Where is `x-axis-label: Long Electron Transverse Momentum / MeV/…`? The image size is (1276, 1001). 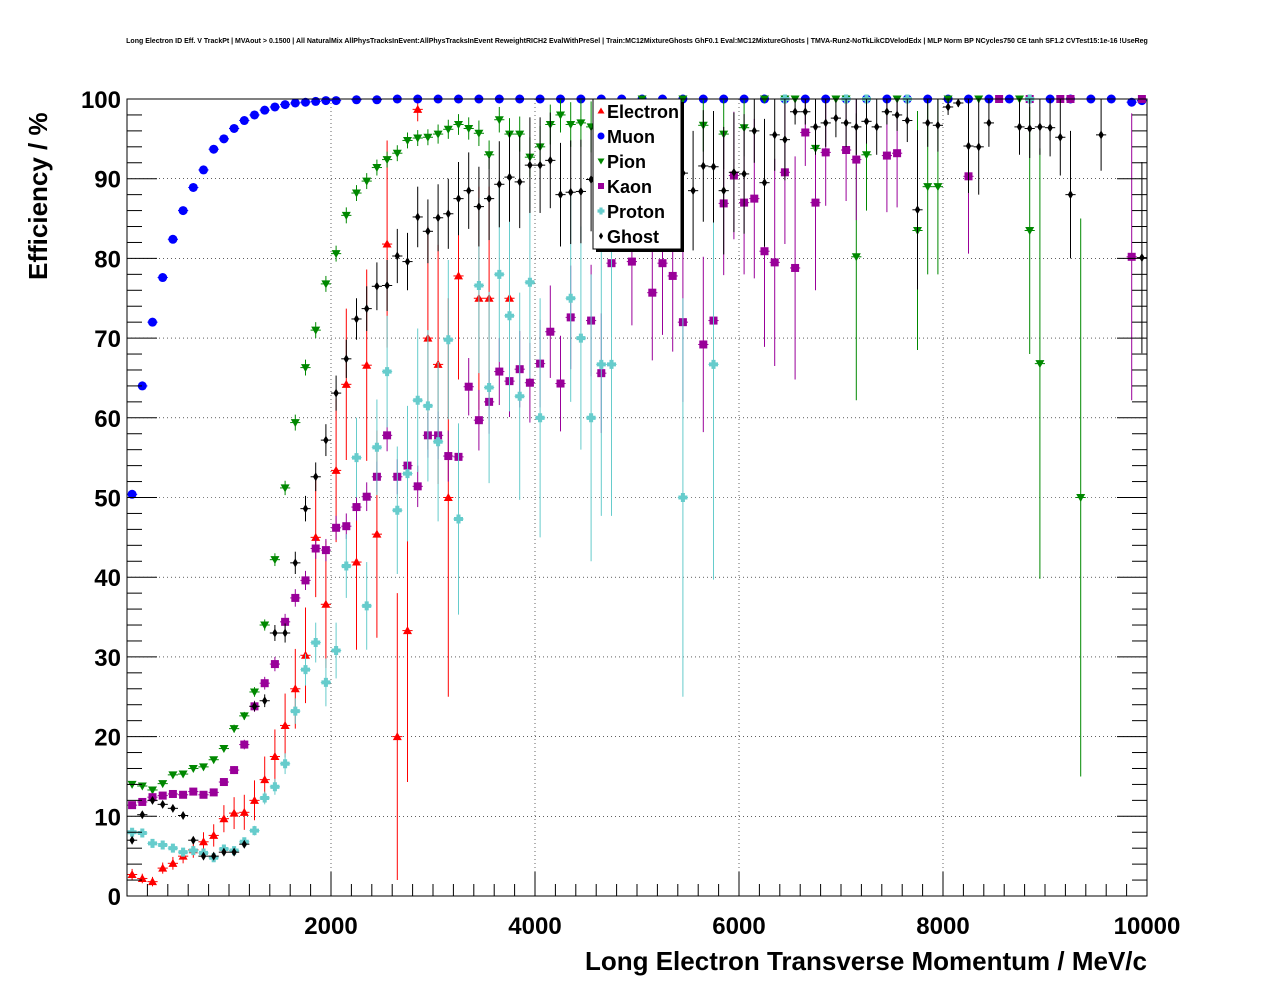 x-axis-label: Long Electron Transverse Momentum / MeV/… is located at coordinates (866, 961).